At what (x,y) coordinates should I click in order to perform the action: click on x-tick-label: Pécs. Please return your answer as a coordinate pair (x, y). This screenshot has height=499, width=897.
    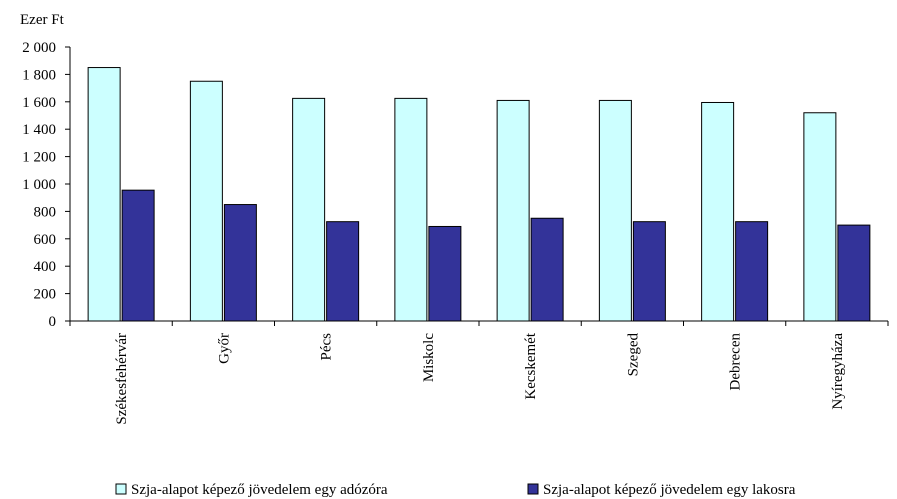
    Looking at the image, I should click on (327, 347).